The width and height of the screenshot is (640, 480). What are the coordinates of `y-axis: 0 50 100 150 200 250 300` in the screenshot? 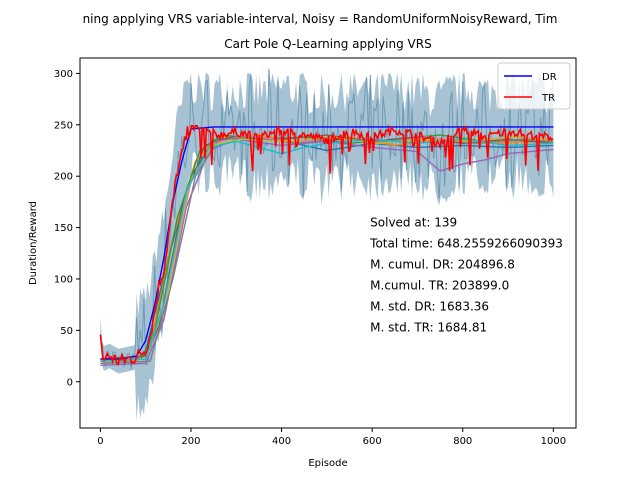 It's located at (67, 228).